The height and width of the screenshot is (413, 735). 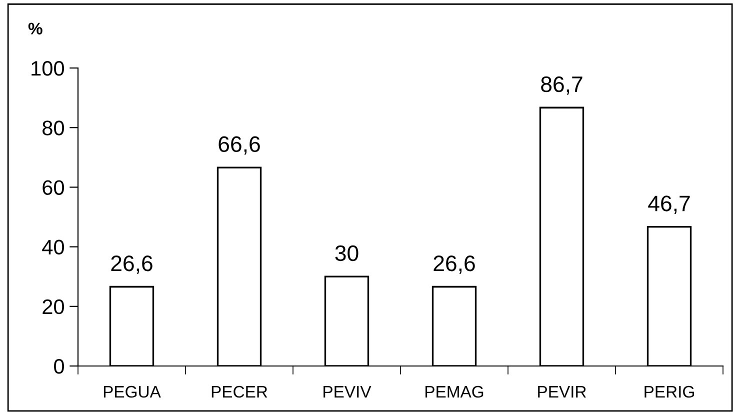 I want to click on y-tick-label: 0, so click(x=59, y=366).